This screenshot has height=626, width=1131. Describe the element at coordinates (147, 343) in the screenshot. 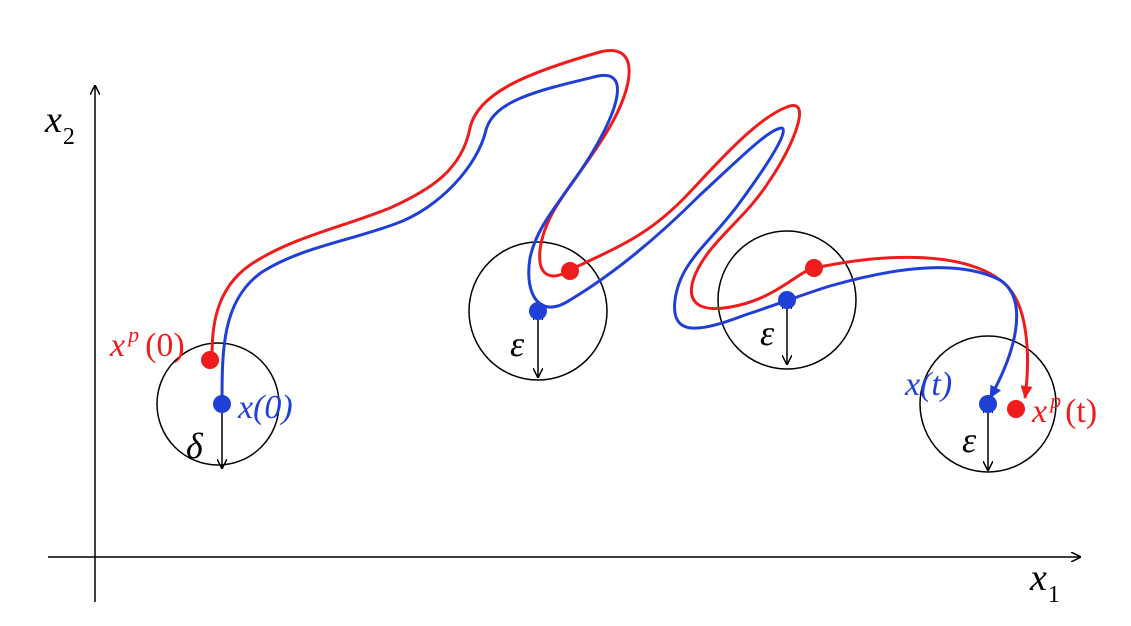

I see `xp0-label: x p (0)` at that location.